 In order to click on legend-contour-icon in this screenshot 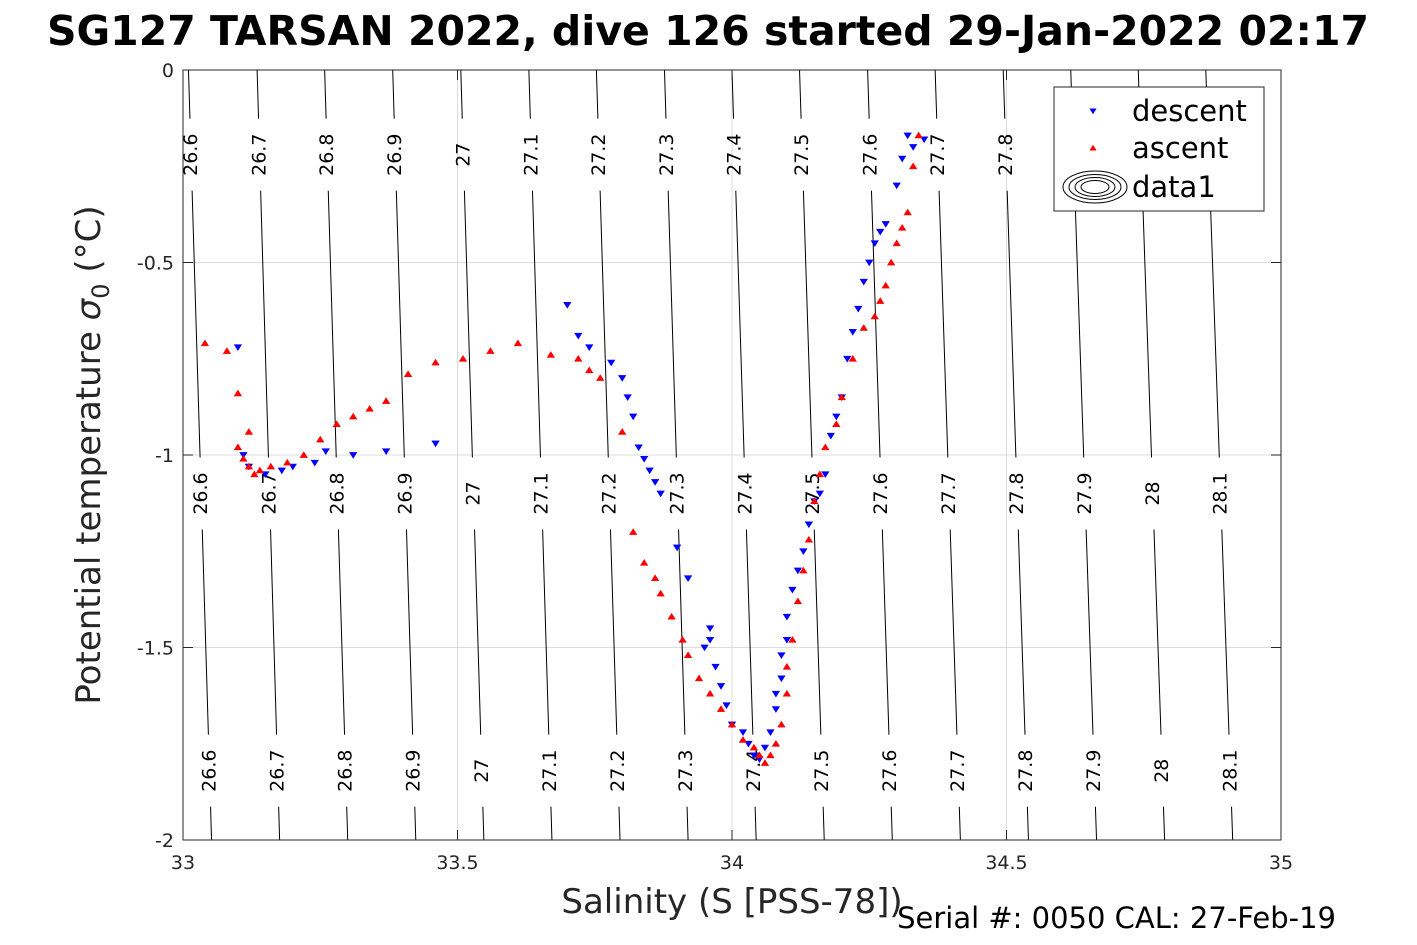, I will do `click(1095, 187)`.